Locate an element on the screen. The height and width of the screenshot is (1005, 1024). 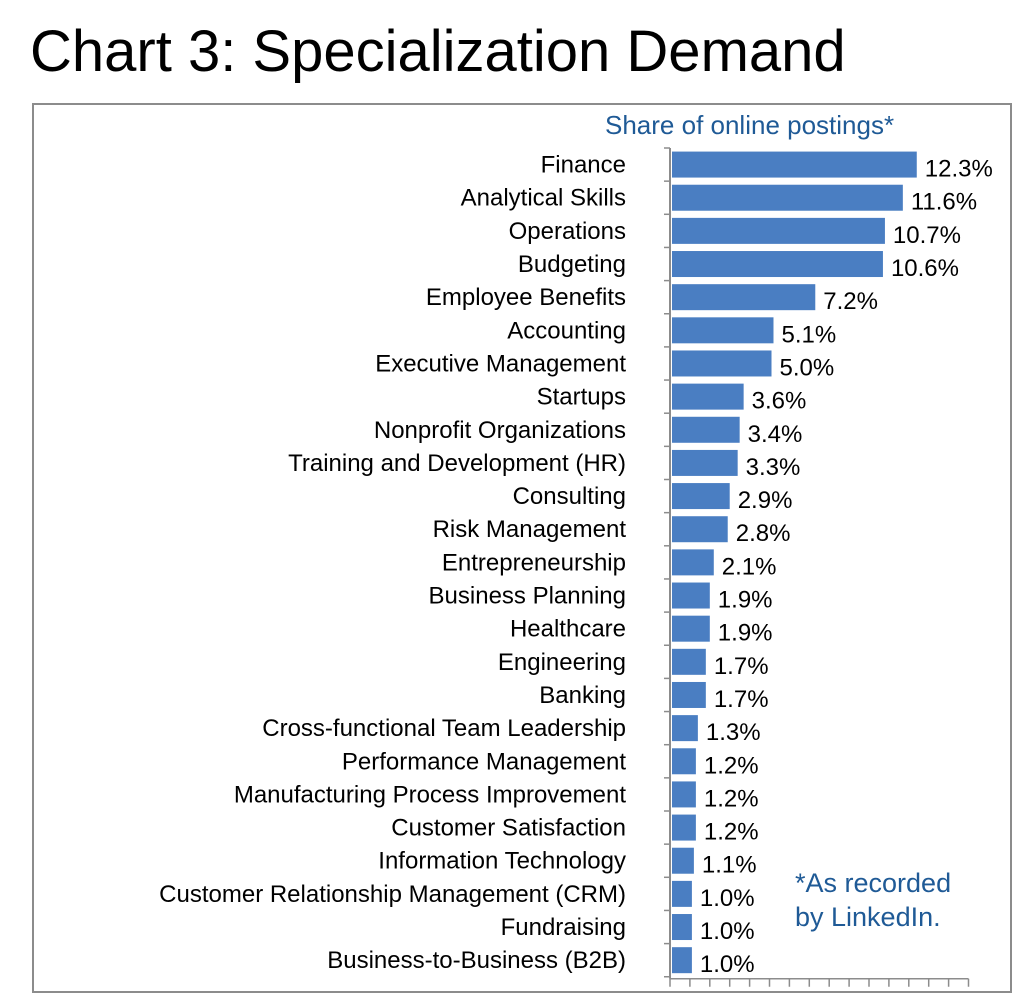
category-label: Business-to-Business (B2B) is located at coordinates (476, 960).